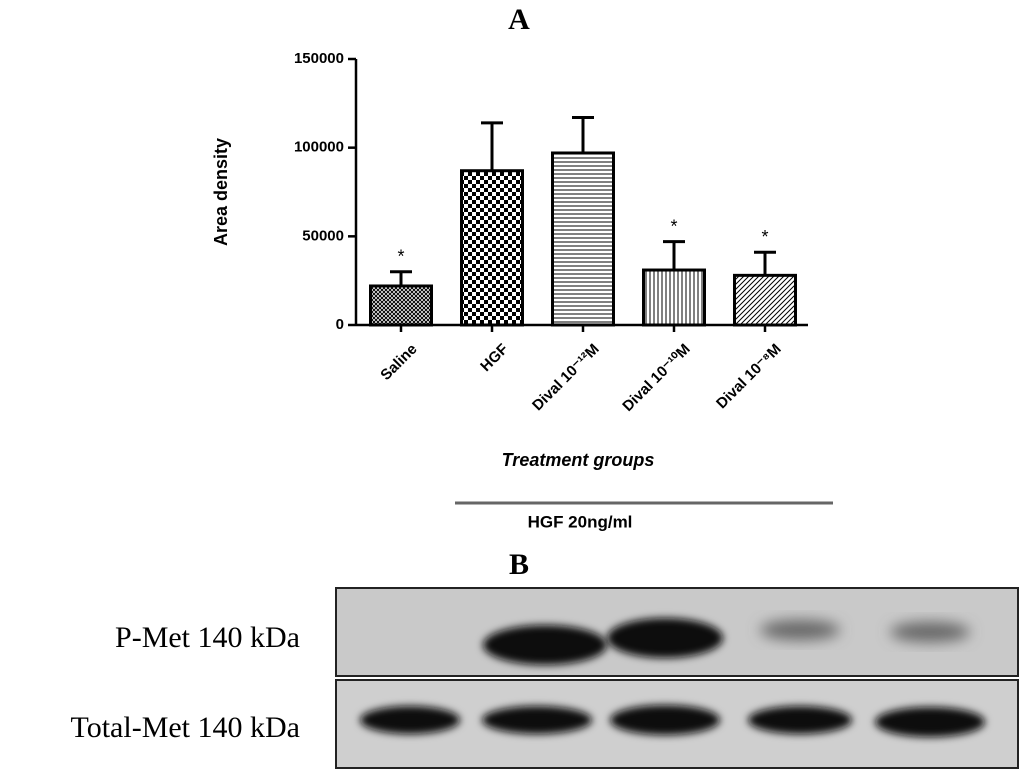 This screenshot has height=776, width=1024. What do you see at coordinates (221, 192) in the screenshot?
I see `y-axis-title: Area density` at bounding box center [221, 192].